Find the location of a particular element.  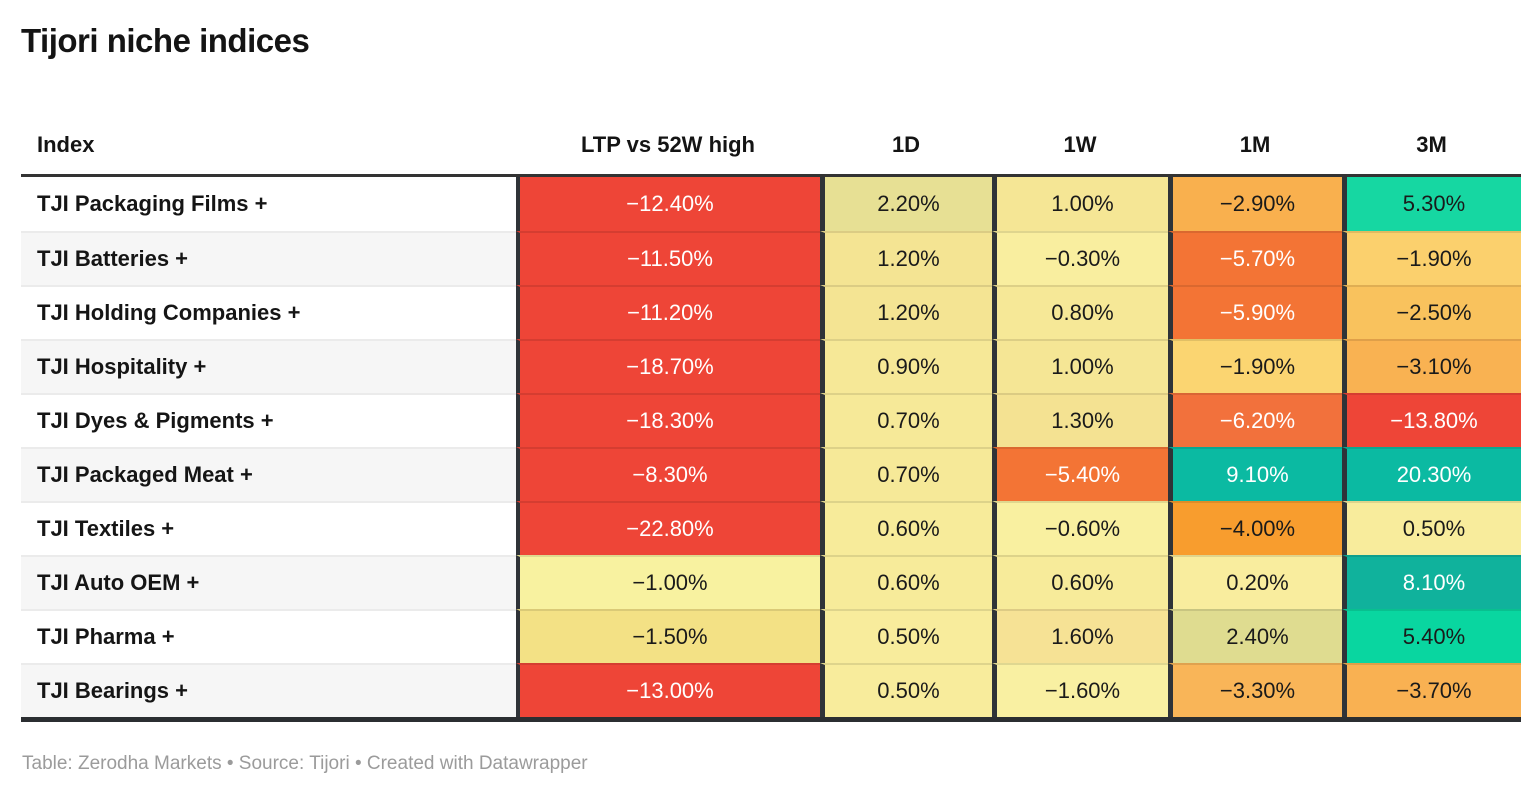

table-row: TJI Pharma + −1.50% 0.50% 1.60% 2.40% 5.40% is located at coordinates (771, 635).